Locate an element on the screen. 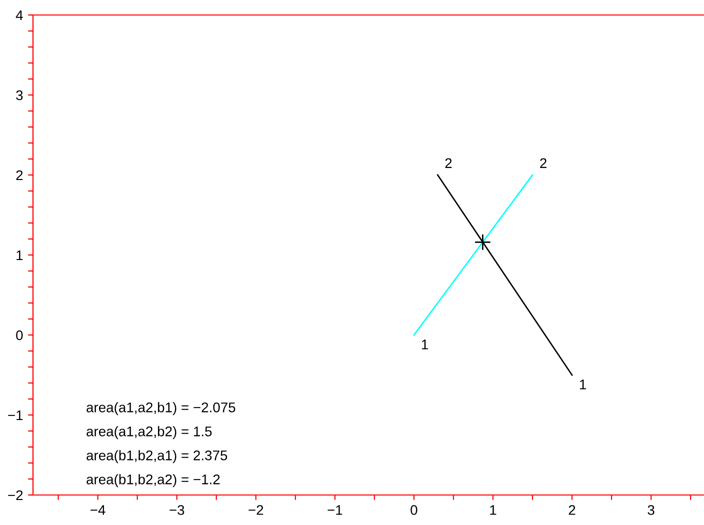 The image size is (704, 525). annotation: area(a1,a2,b1) = −2.075 is located at coordinates (161, 409).